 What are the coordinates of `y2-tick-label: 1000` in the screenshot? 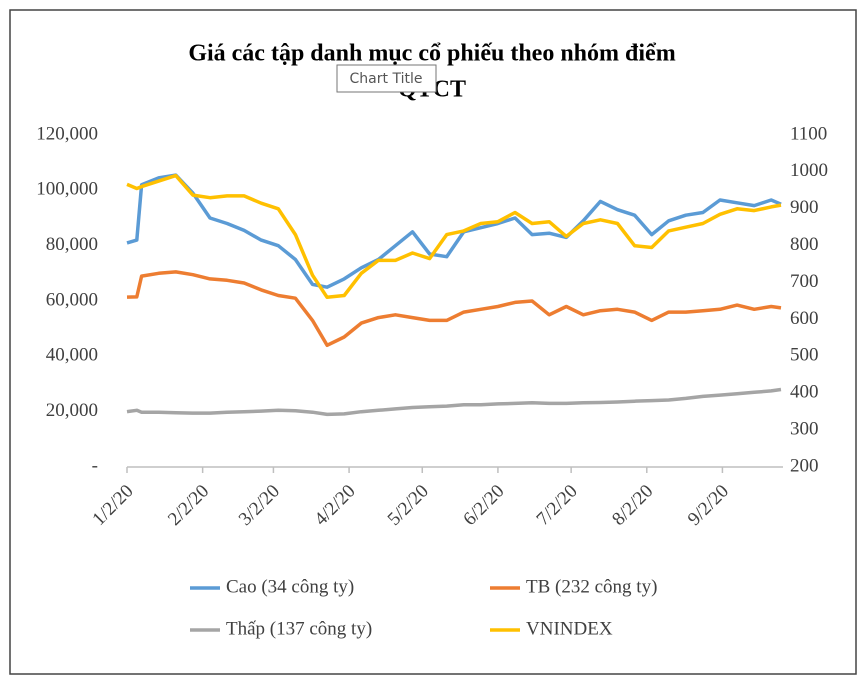 It's located at (809, 170).